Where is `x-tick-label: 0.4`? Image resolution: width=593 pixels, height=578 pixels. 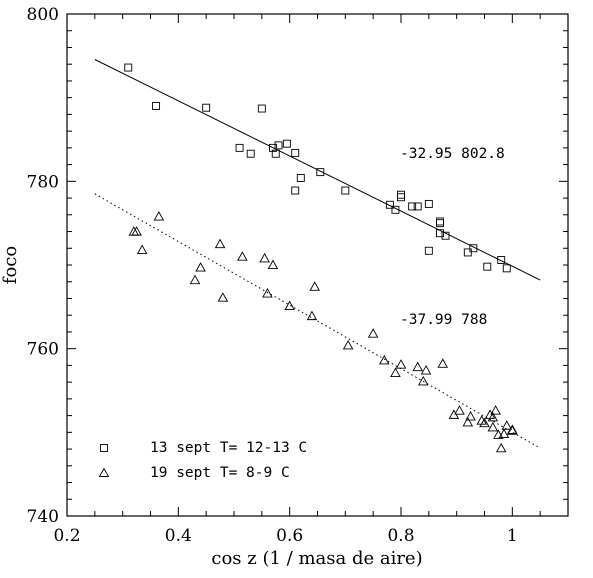
x-tick-label: 0.4 is located at coordinates (178, 536).